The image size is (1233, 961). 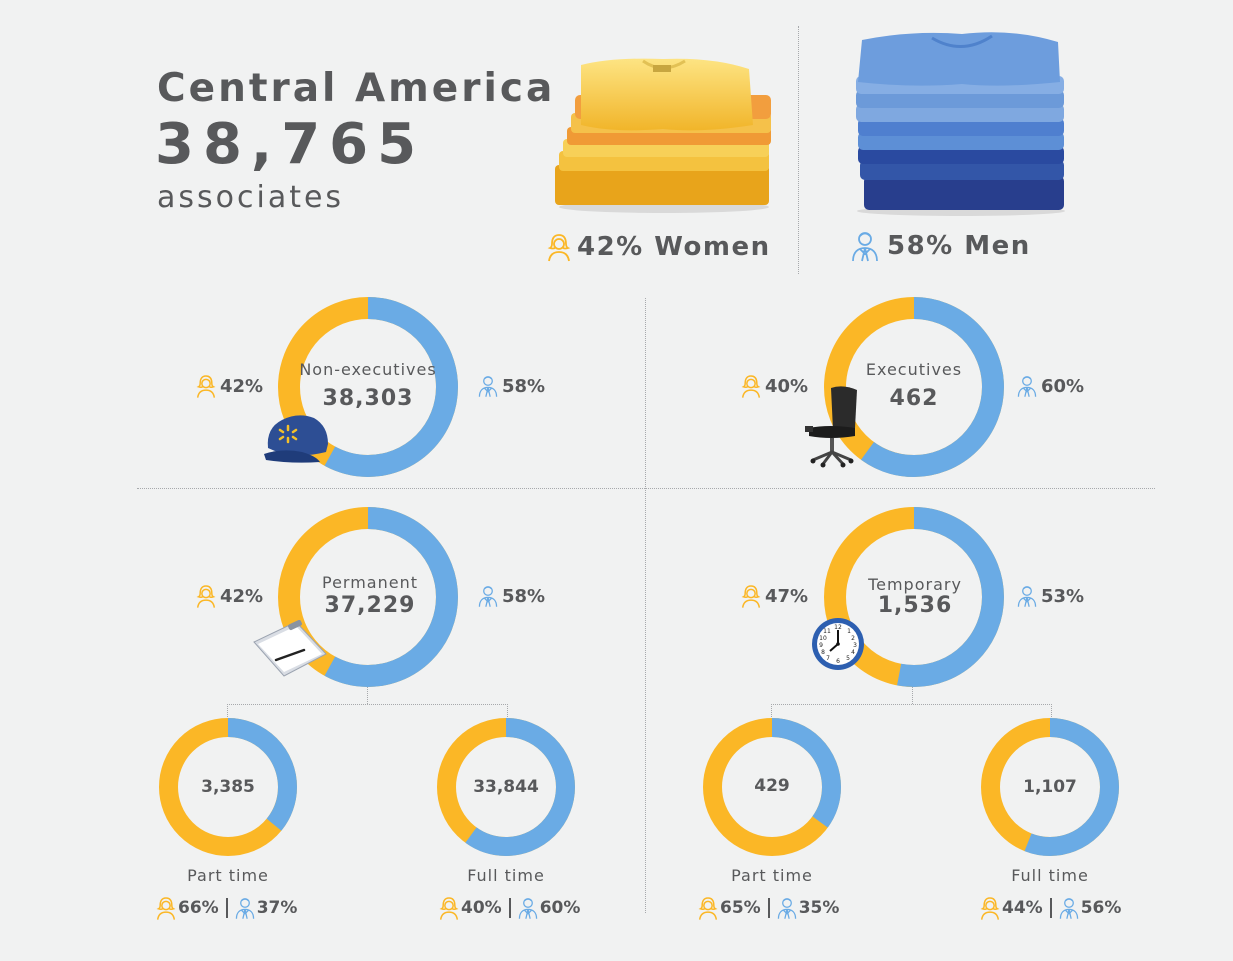 I want to click on total-associates: 38,765, so click(x=290, y=144).